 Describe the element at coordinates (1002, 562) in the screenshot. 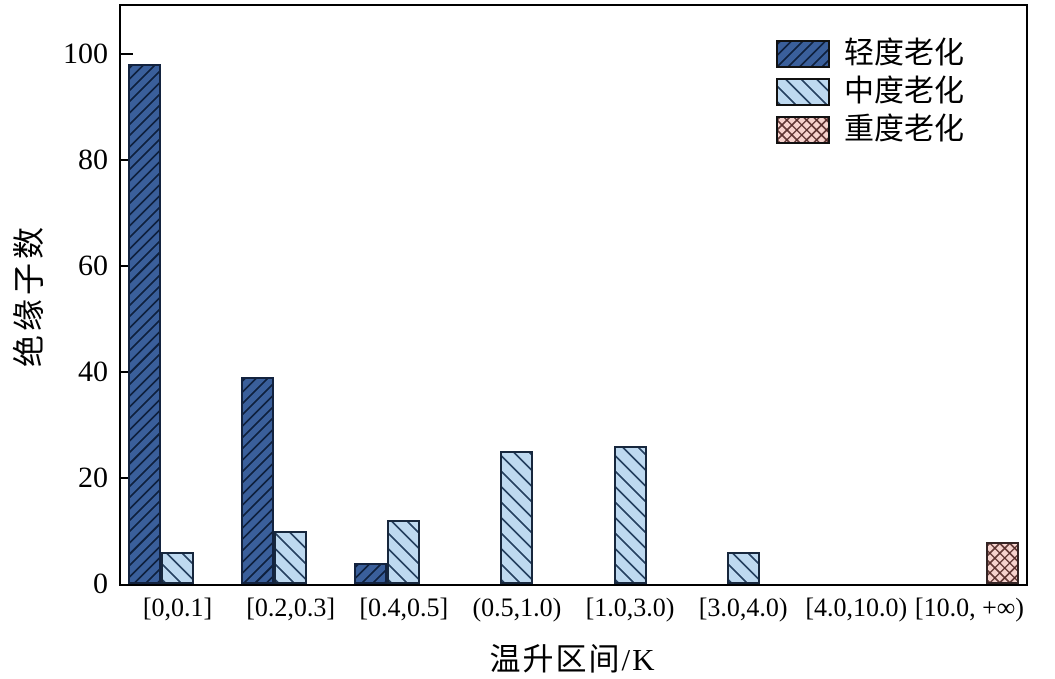

I see `bar-重度老化-[10.0, +∞)` at that location.